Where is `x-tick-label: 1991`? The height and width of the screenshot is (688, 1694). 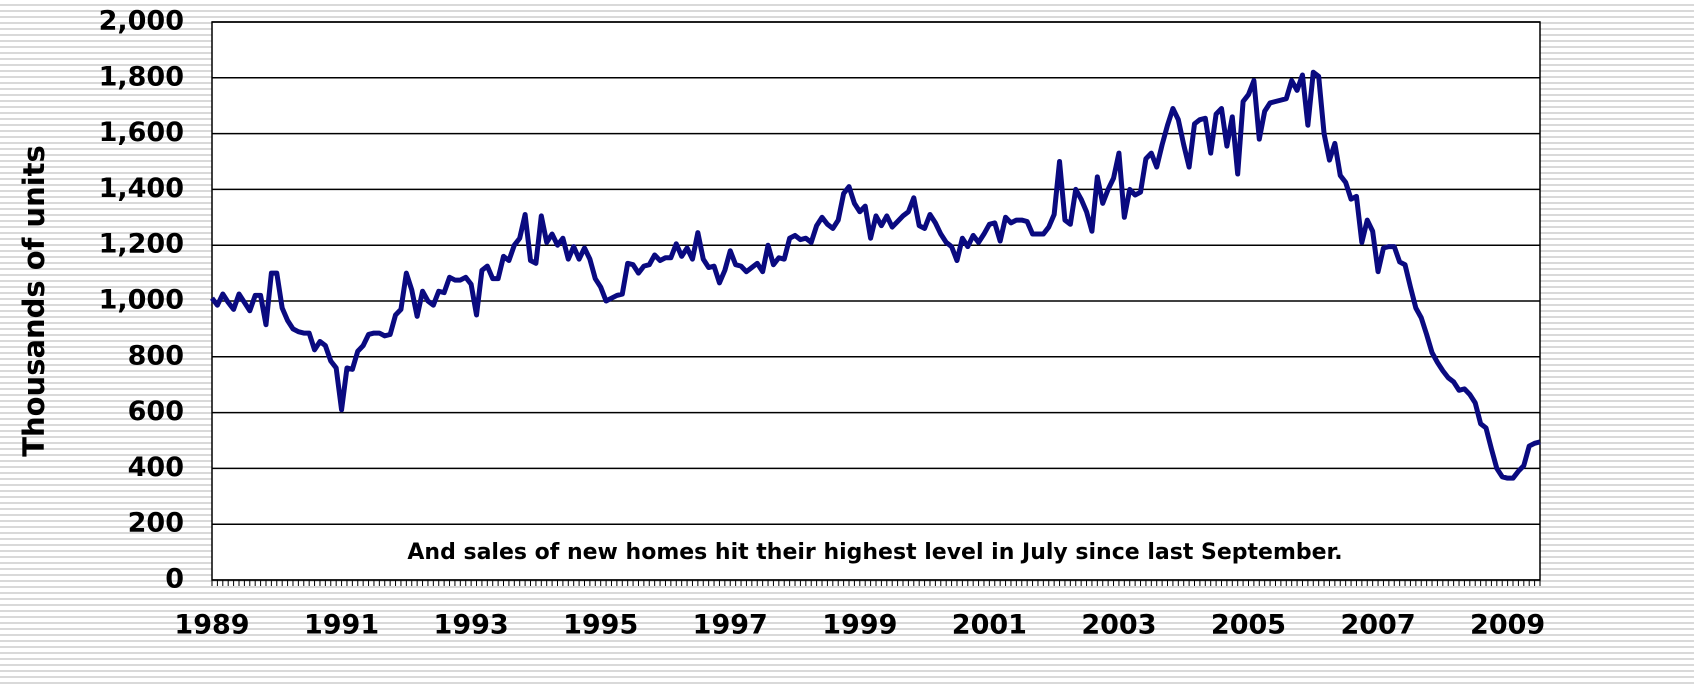
x-tick-label: 1991 is located at coordinates (341, 625).